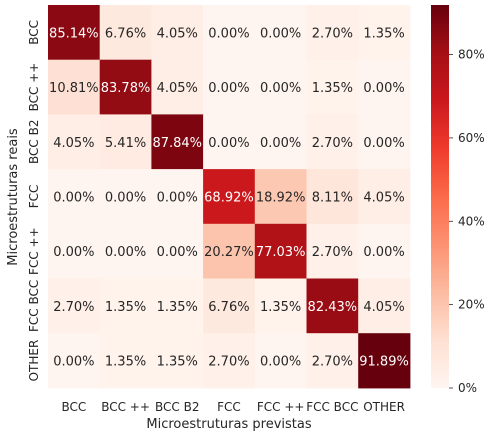 Image resolution: width=495 pixels, height=437 pixels. What do you see at coordinates (471, 305) in the screenshot?
I see `colorbar-tick-label: 20%` at bounding box center [471, 305].